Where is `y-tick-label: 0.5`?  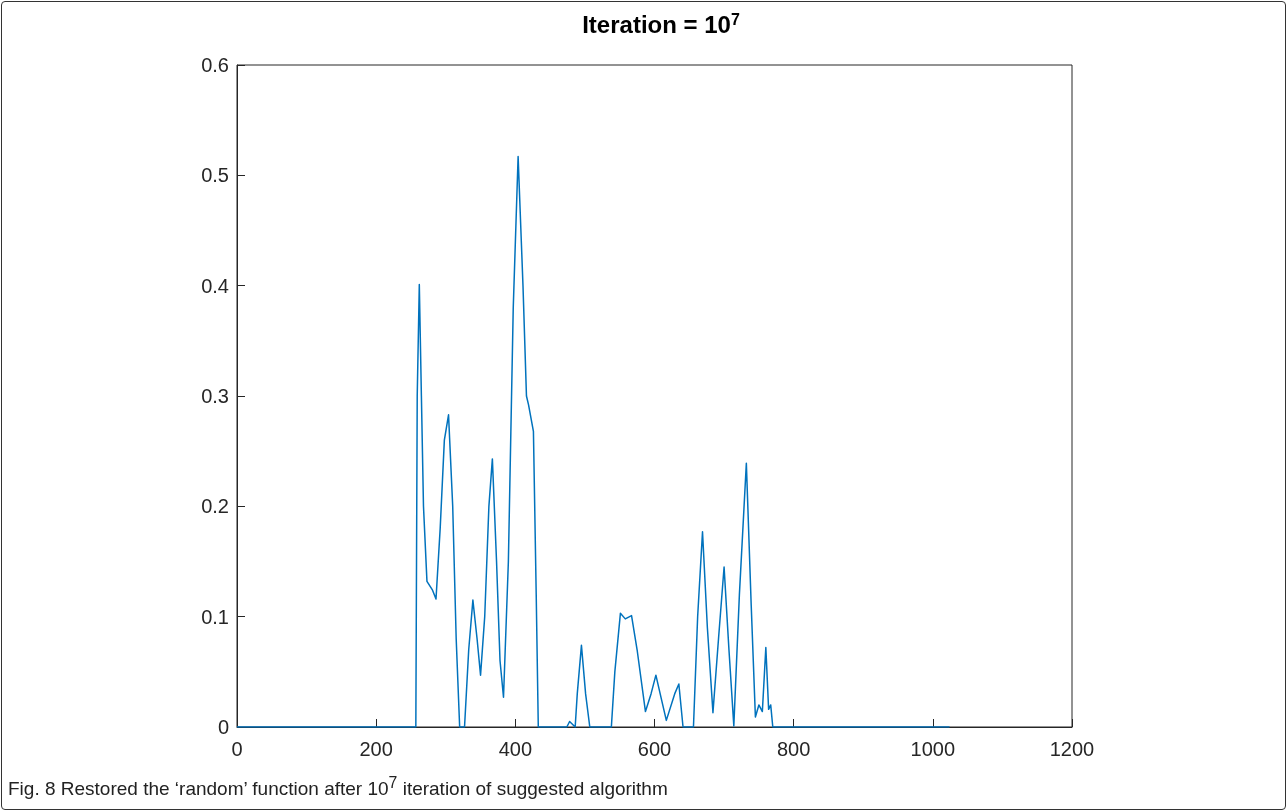 y-tick-label: 0.5 is located at coordinates (215, 175).